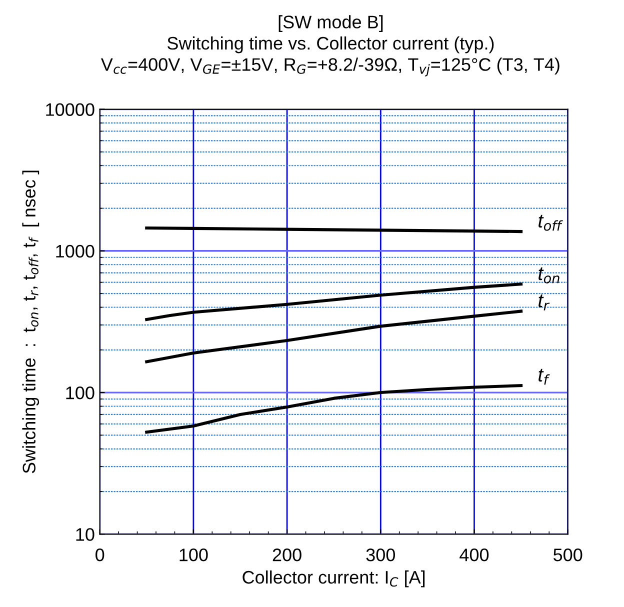 The height and width of the screenshot is (607, 624). I want to click on y-tick-label: 10, so click(85, 534).